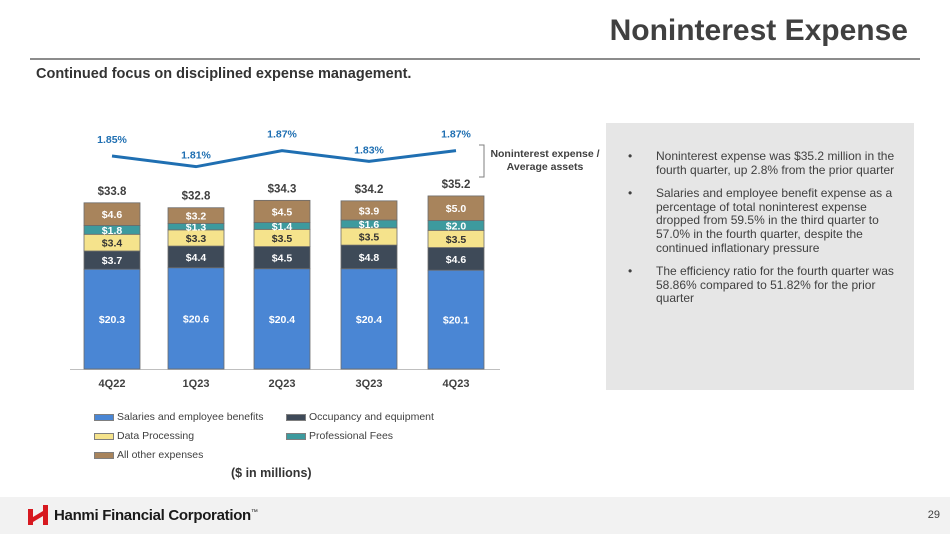  I want to click on bar-value-label: $3.9, so click(369, 211).